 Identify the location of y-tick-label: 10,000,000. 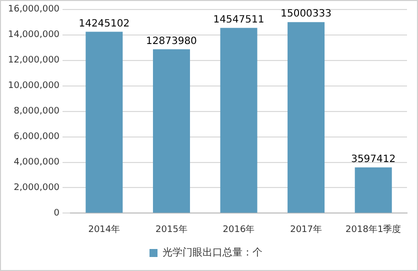
(34, 86).